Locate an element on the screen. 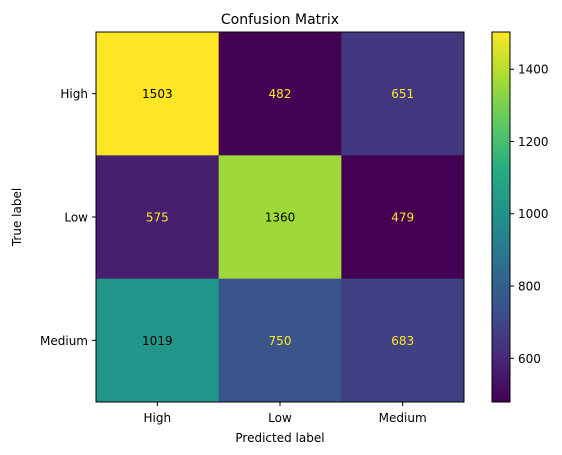  cell-value-label: 651 is located at coordinates (402, 94).